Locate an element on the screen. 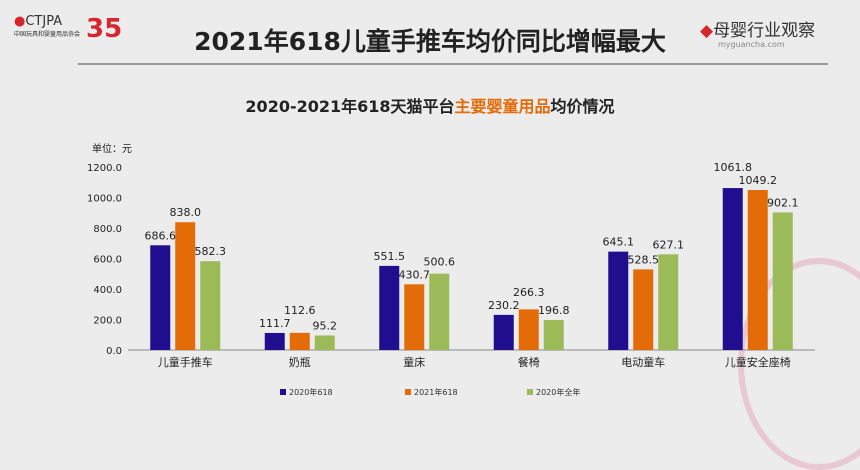 This screenshot has width=860, height=470. y-tick-label: 1200.0 is located at coordinates (104, 168).